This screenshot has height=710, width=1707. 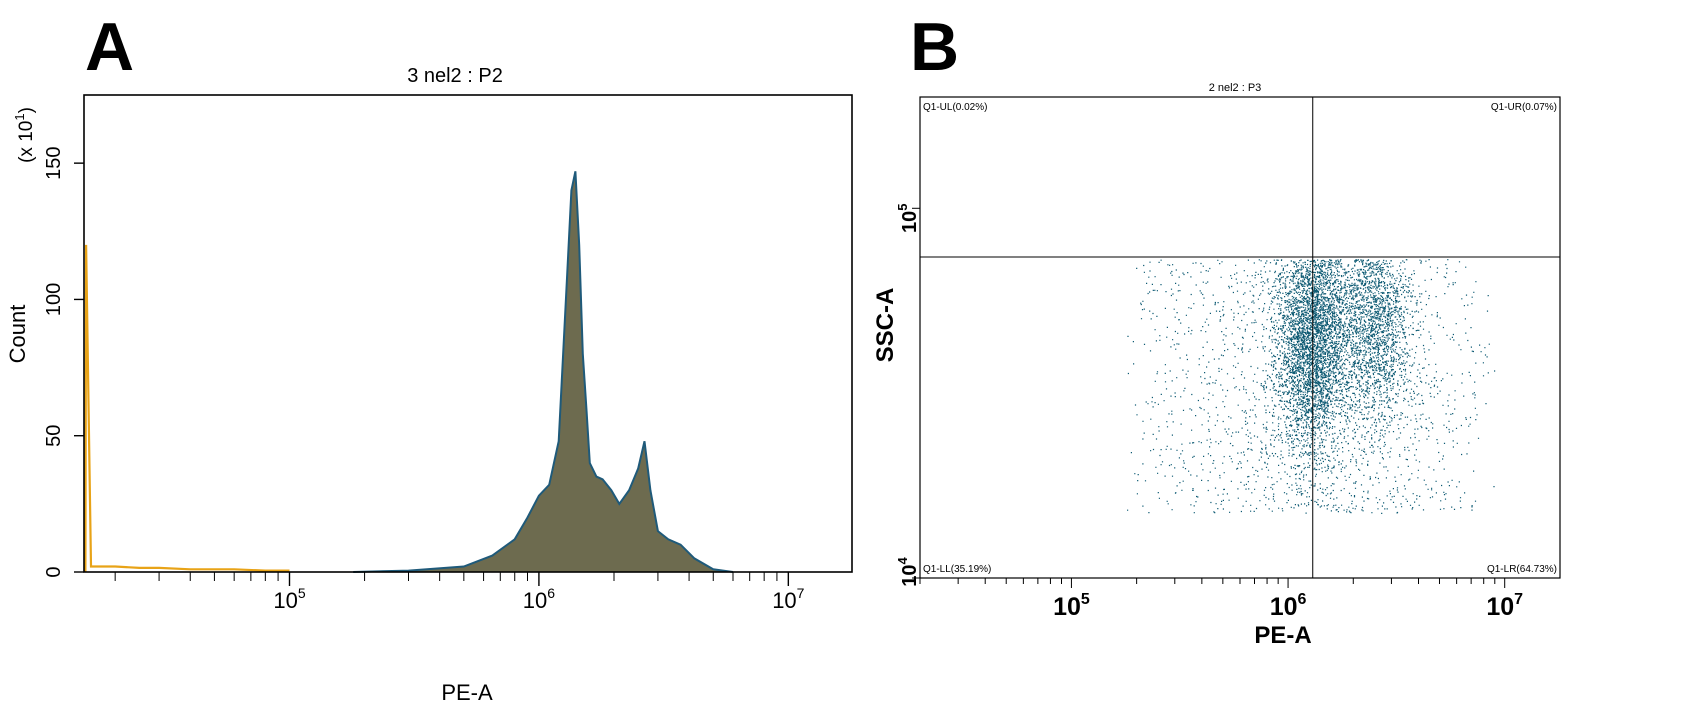 I want to click on chart-a-x-tick-label: 10⁷, so click(x=788, y=599).